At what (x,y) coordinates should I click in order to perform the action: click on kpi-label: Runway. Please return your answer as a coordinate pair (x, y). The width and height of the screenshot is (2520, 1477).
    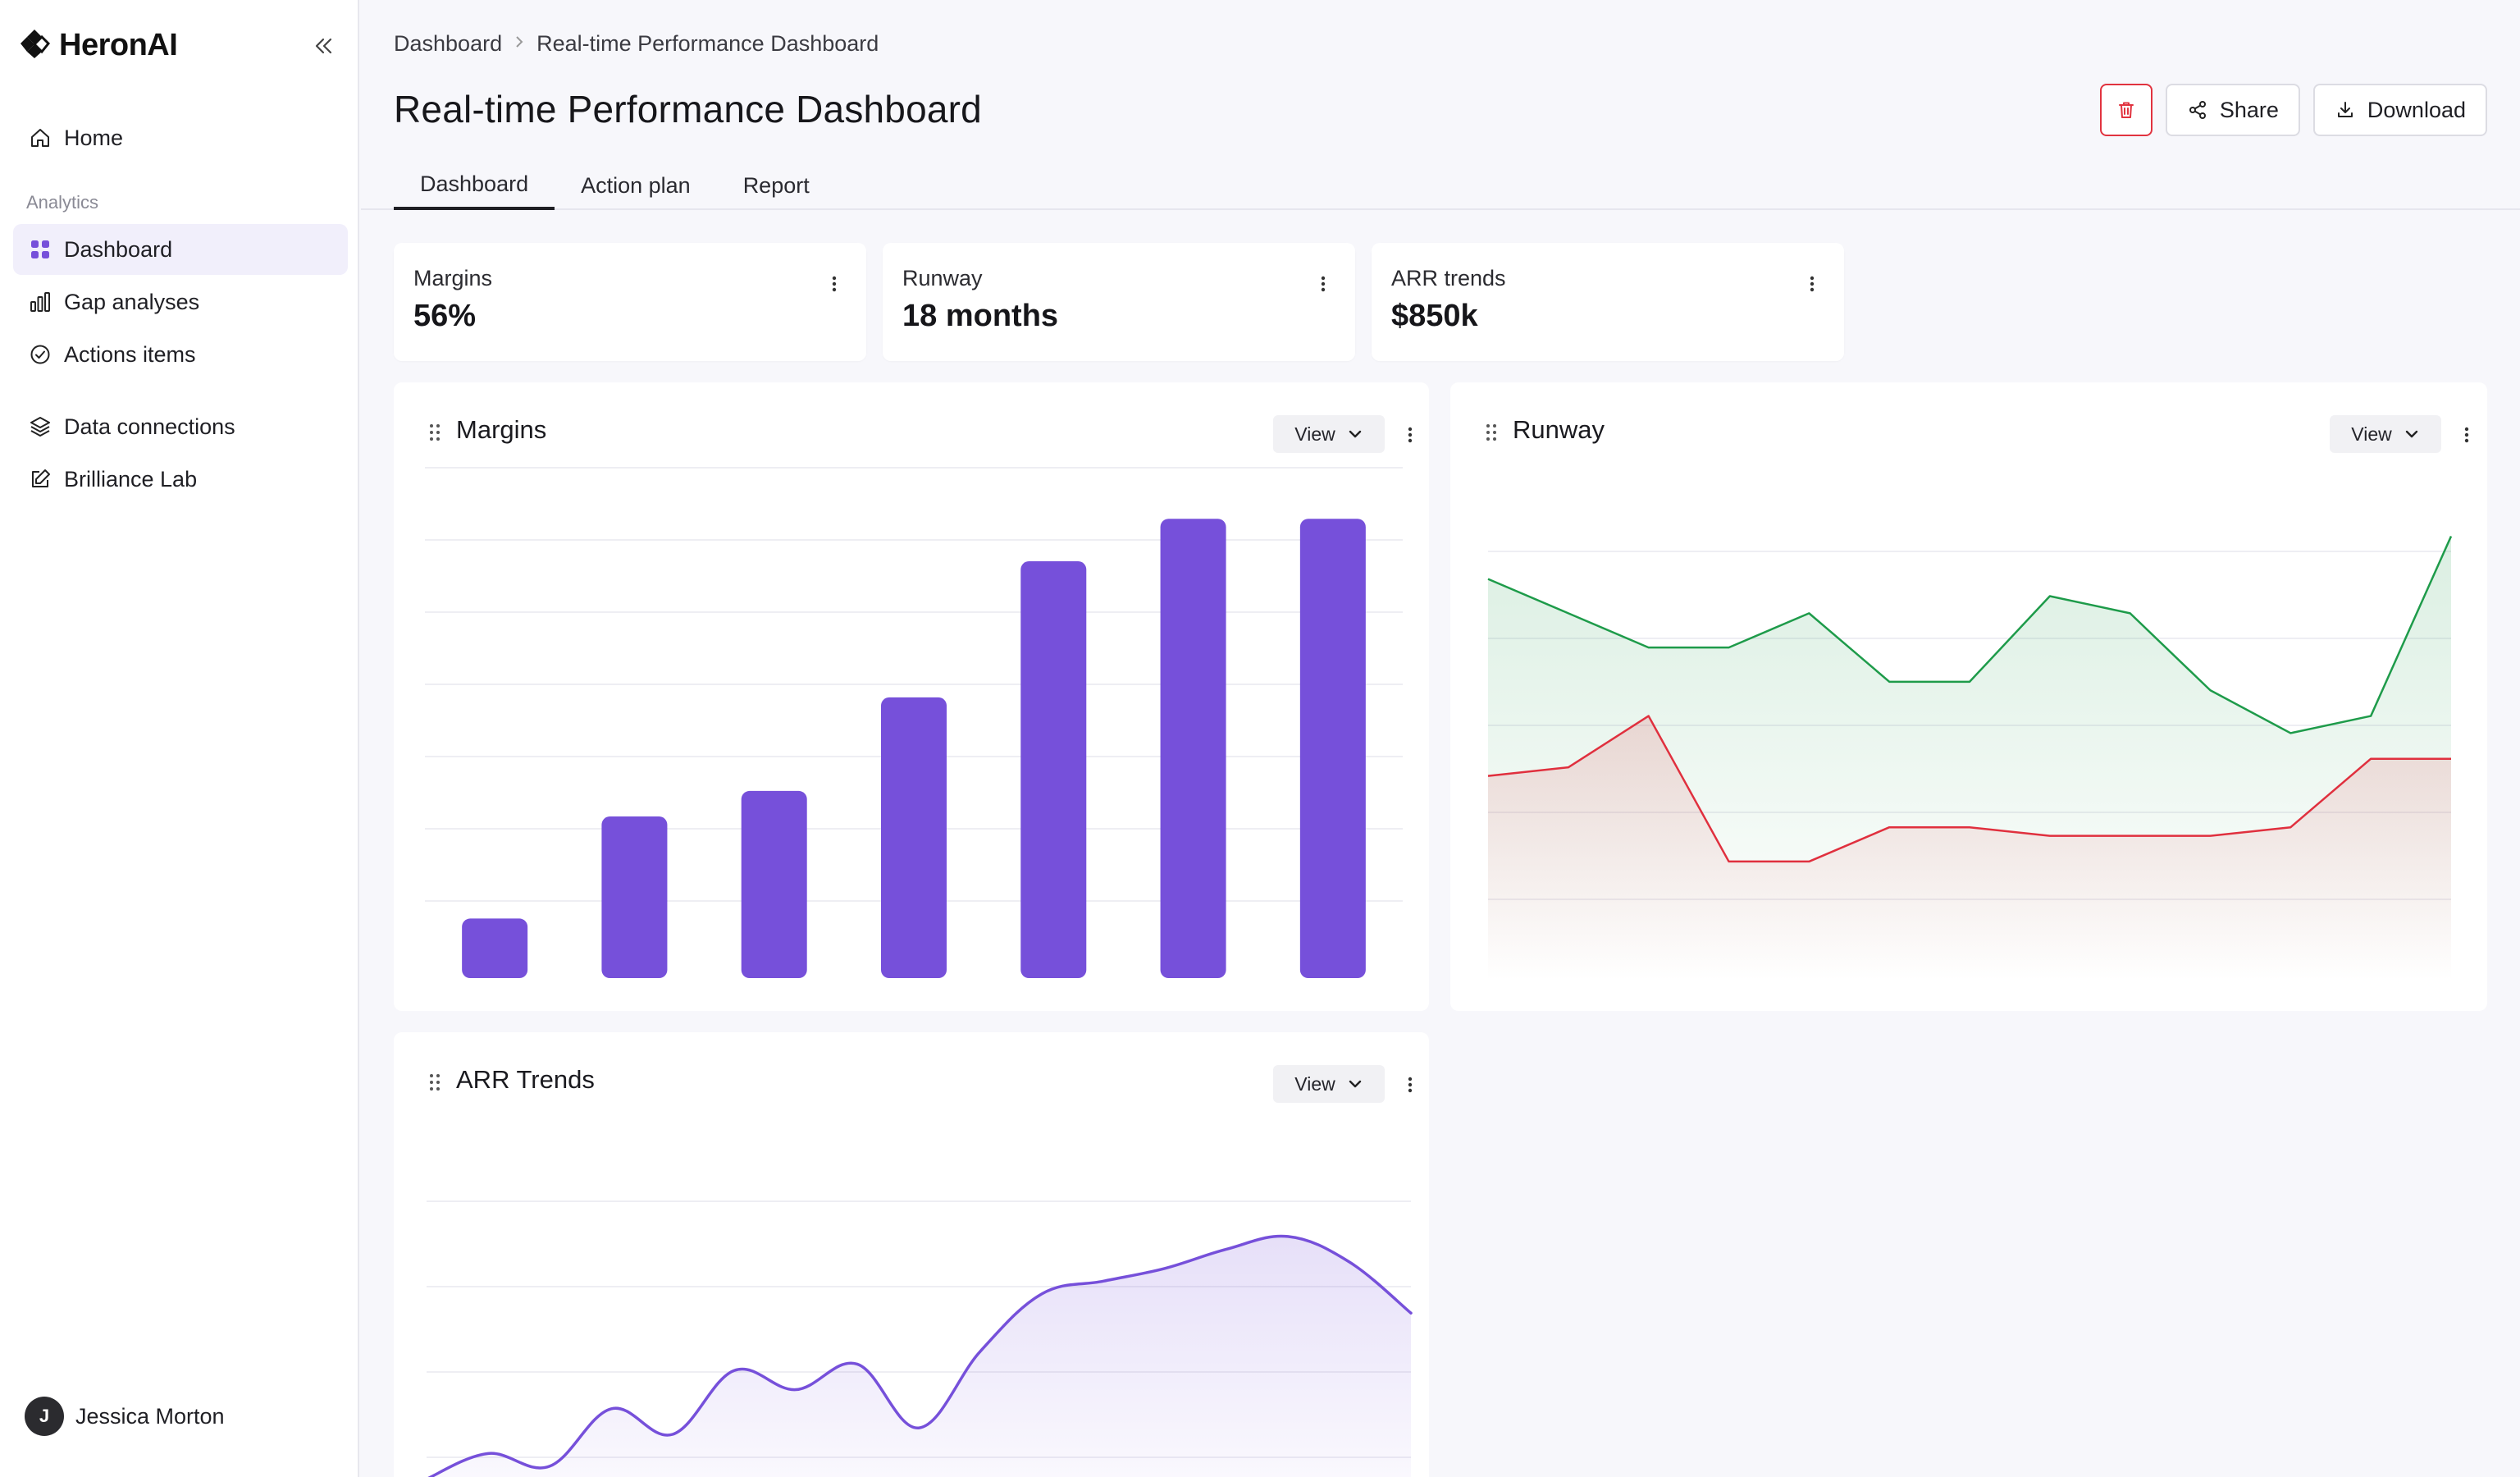
    Looking at the image, I should click on (942, 278).